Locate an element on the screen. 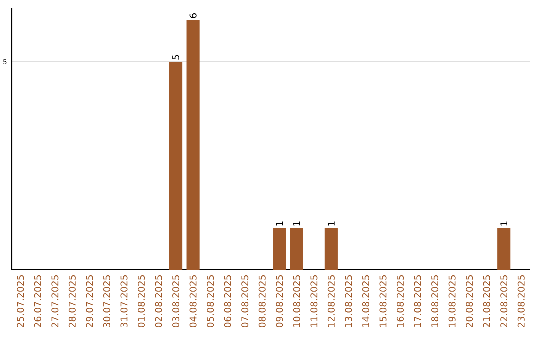  x-tick-label: 30.07.2025 is located at coordinates (106, 302).